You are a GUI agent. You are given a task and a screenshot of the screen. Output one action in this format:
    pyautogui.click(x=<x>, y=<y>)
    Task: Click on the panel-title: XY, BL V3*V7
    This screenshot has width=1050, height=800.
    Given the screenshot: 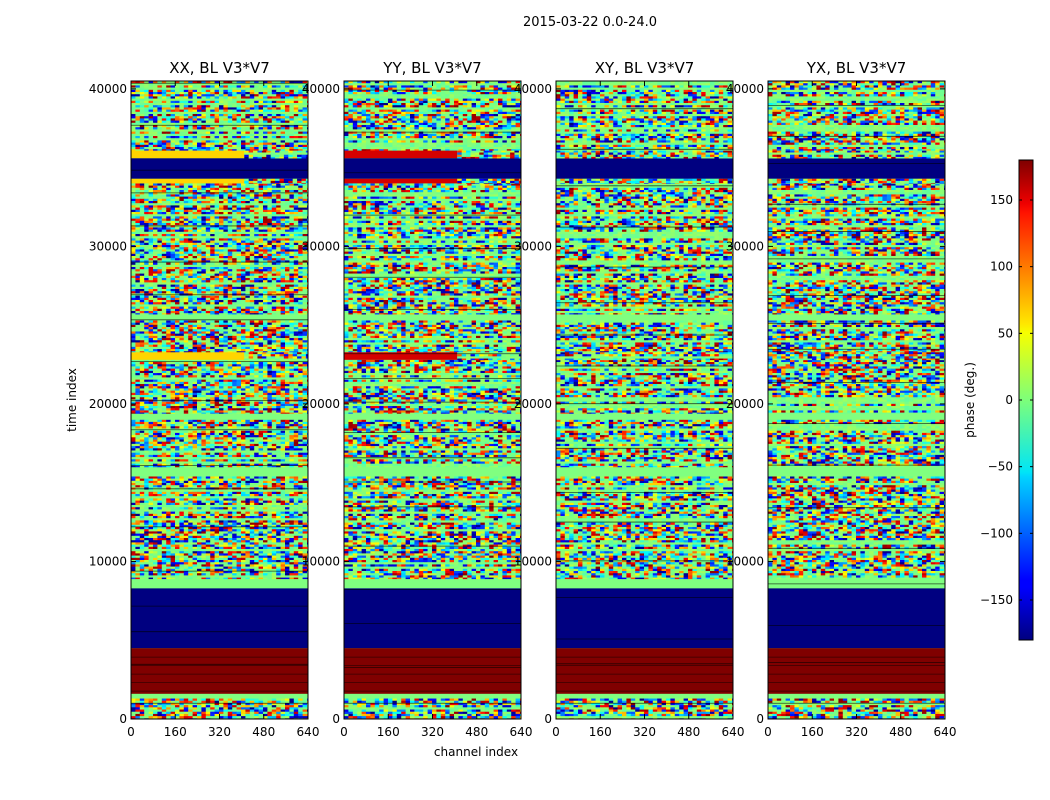 What is the action you would take?
    pyautogui.click(x=645, y=68)
    